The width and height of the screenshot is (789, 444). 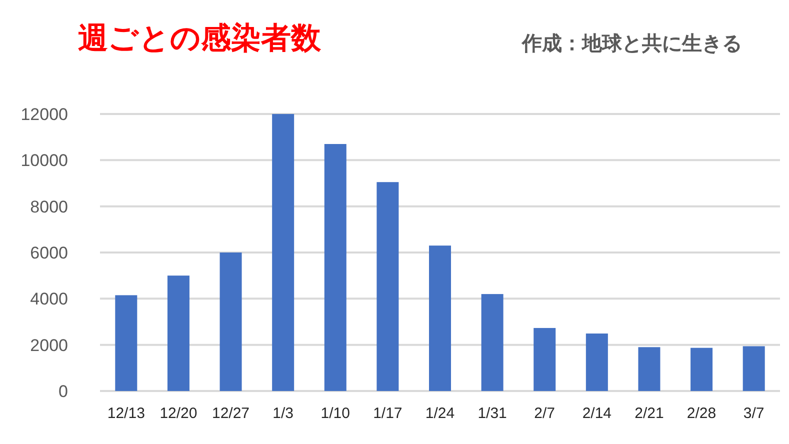 I want to click on chart-title: 週ごとの感染者数, so click(x=200, y=38).